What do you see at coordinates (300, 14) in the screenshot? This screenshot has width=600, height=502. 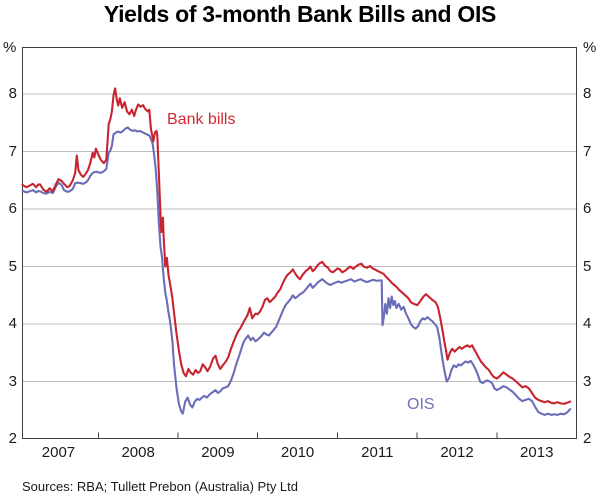 I see `chart-title: Yields of 3-month Bank Bills and OIS` at bounding box center [300, 14].